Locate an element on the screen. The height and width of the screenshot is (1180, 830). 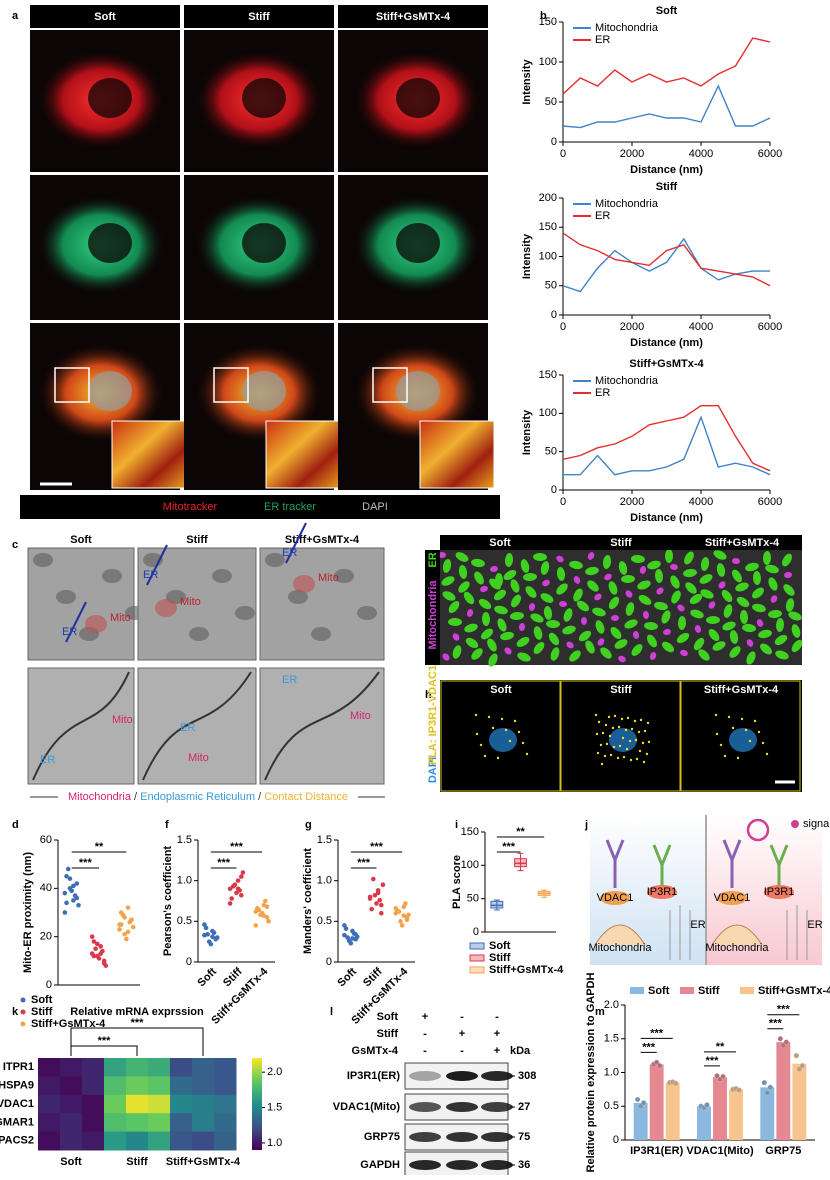
chart-title: Soft is located at coordinates (667, 11).